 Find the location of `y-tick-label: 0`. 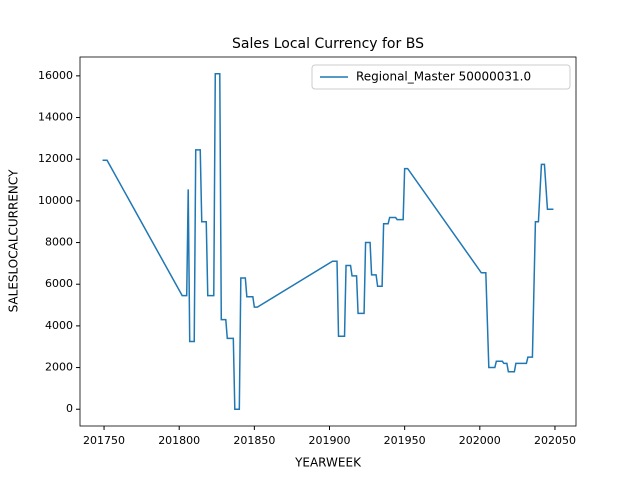

y-tick-label: 0 is located at coordinates (69, 408).